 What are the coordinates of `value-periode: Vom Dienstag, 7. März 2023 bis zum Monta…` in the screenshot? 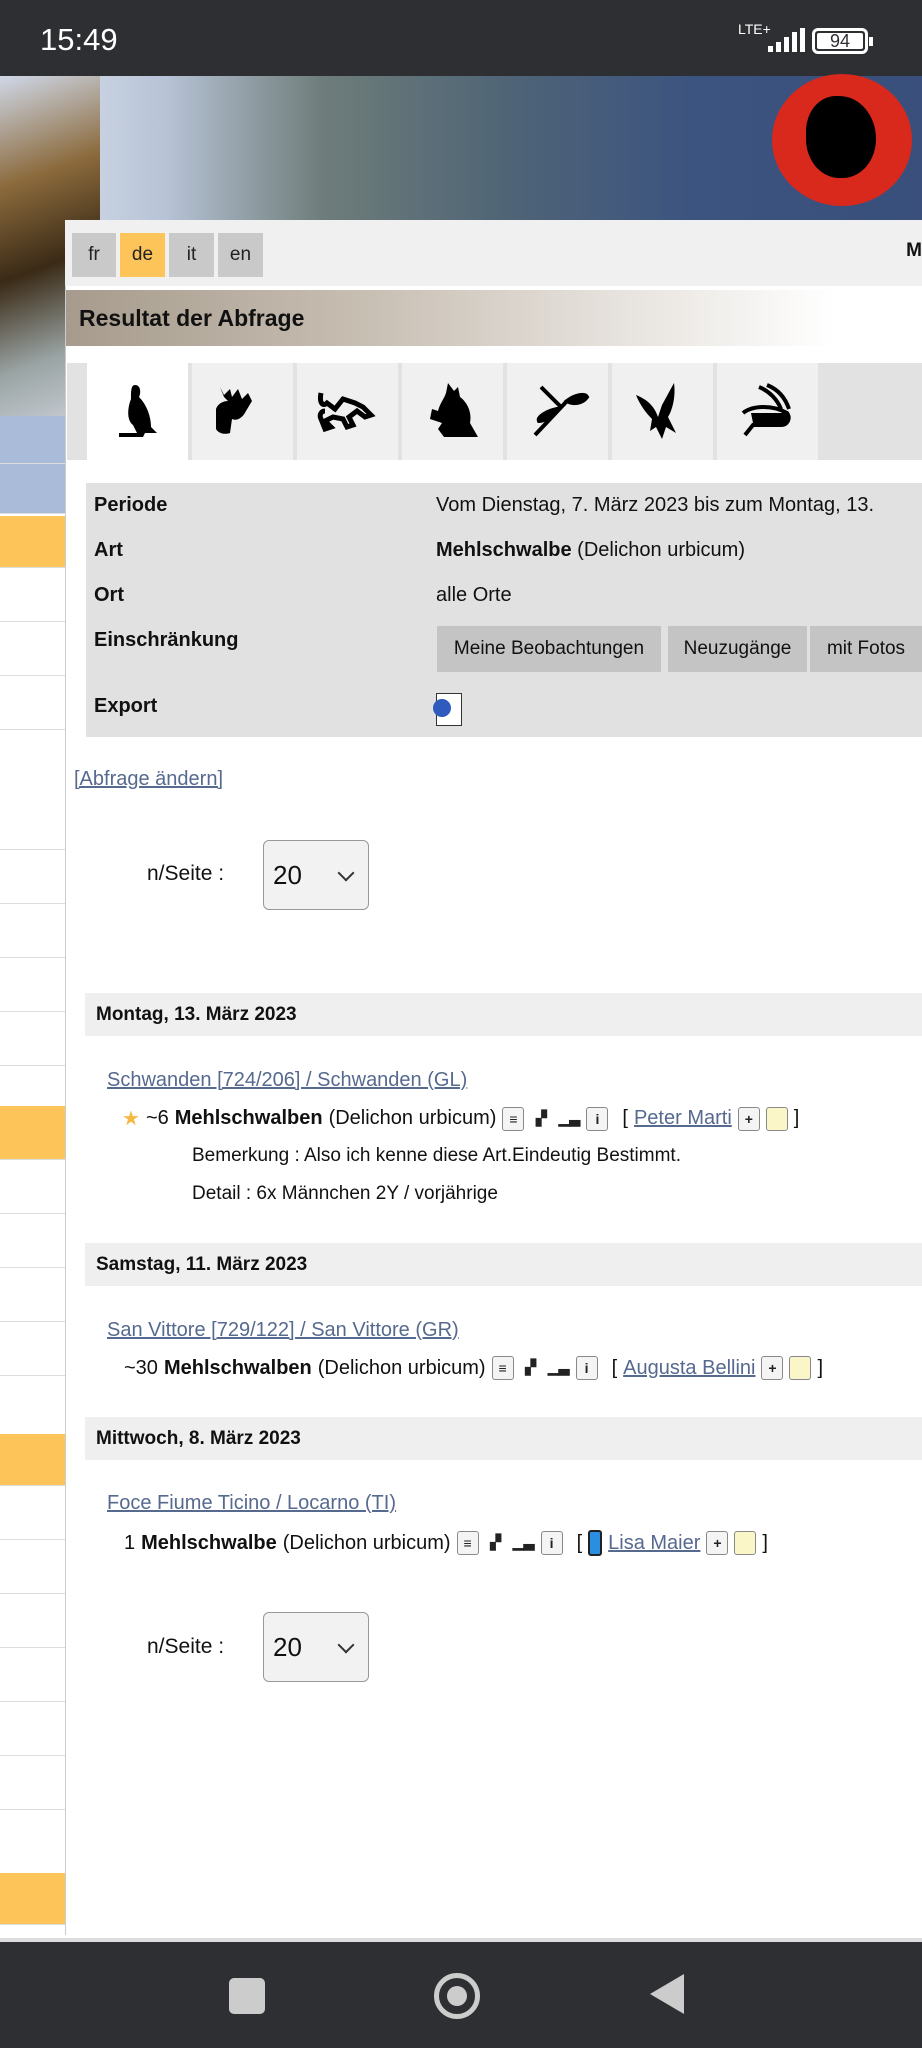 It's located at (655, 505).